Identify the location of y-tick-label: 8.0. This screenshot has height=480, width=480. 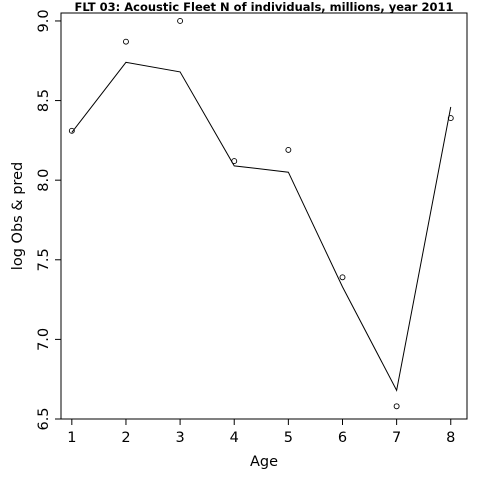
(44, 180).